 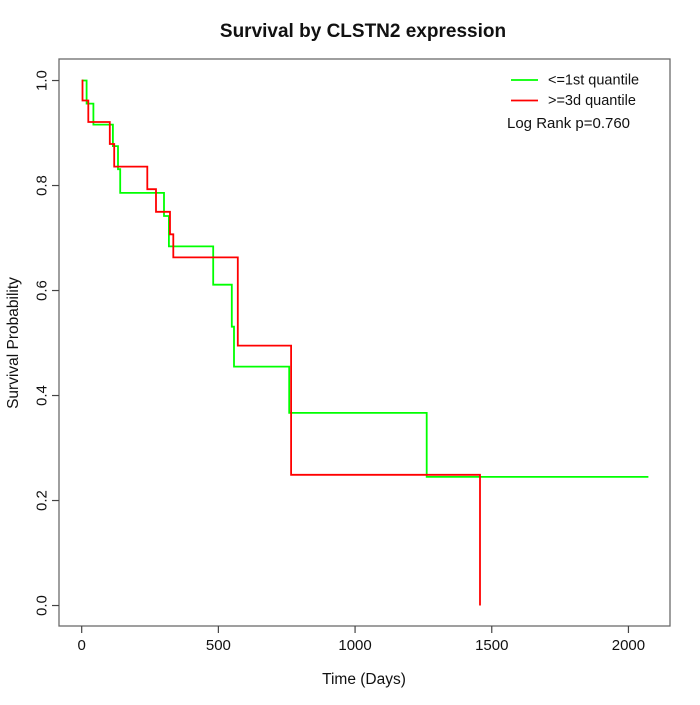 What do you see at coordinates (568, 123) in the screenshot?
I see `log-rank-annotation: Log Rank p=0.760` at bounding box center [568, 123].